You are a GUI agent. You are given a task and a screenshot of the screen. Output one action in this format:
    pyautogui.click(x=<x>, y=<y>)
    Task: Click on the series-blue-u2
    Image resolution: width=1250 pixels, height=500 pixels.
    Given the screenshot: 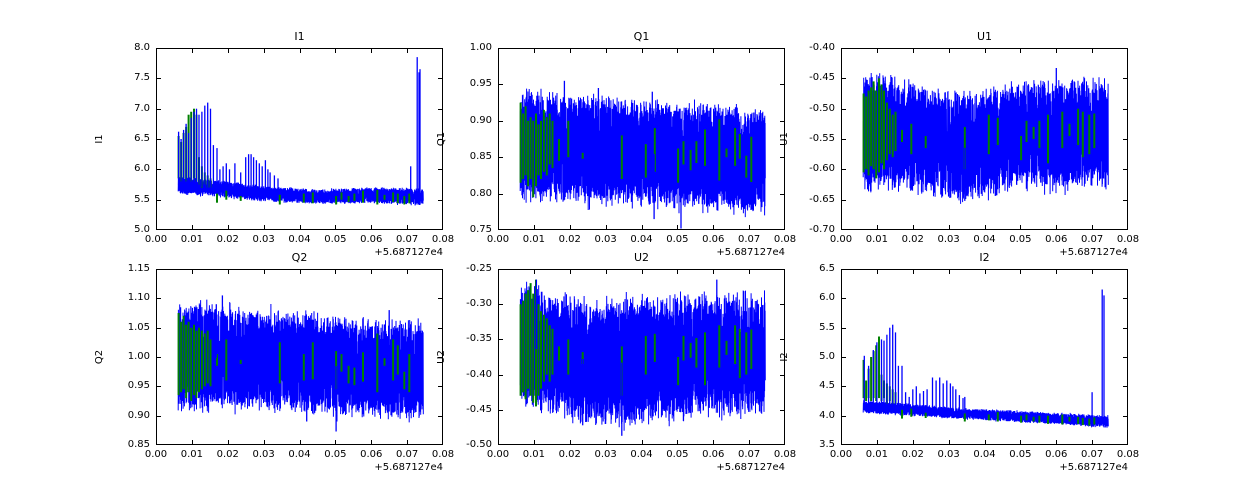 What is the action you would take?
    pyautogui.click(x=642, y=356)
    